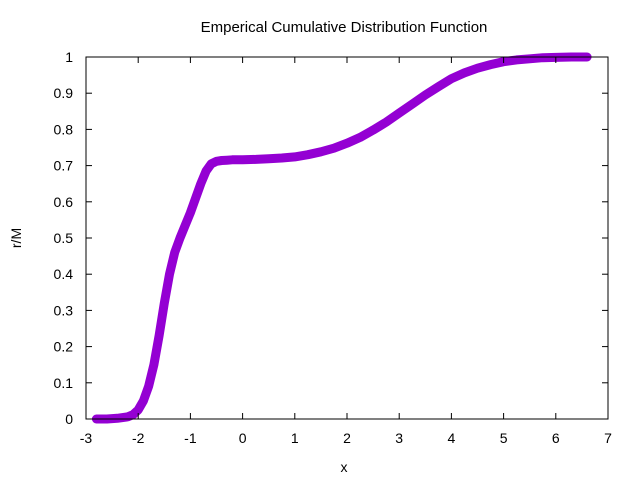 The width and height of the screenshot is (640, 480). What do you see at coordinates (138, 438) in the screenshot?
I see `x-tick-label: -2` at bounding box center [138, 438].